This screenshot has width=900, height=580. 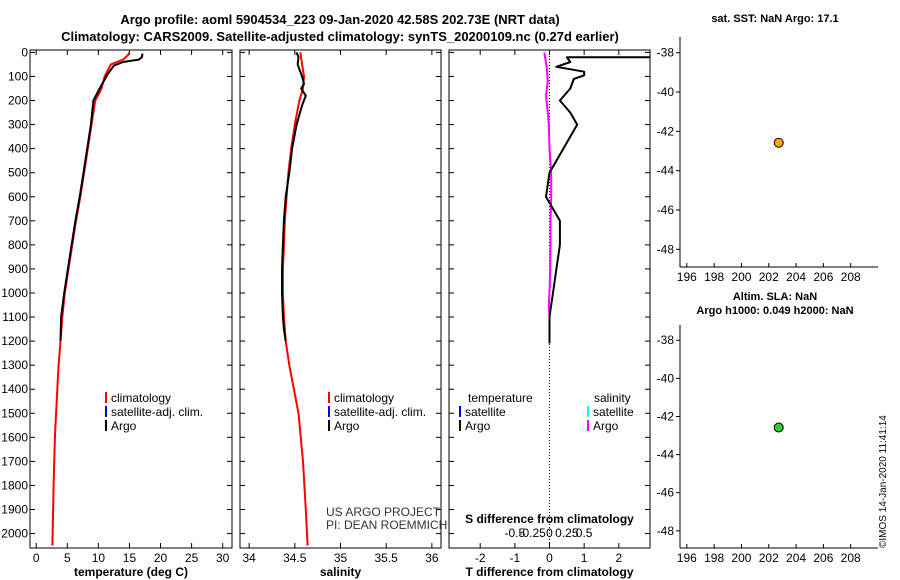 What do you see at coordinates (485, 412) in the screenshot?
I see `differences-legend-temperature-satellite-label: satellite` at bounding box center [485, 412].